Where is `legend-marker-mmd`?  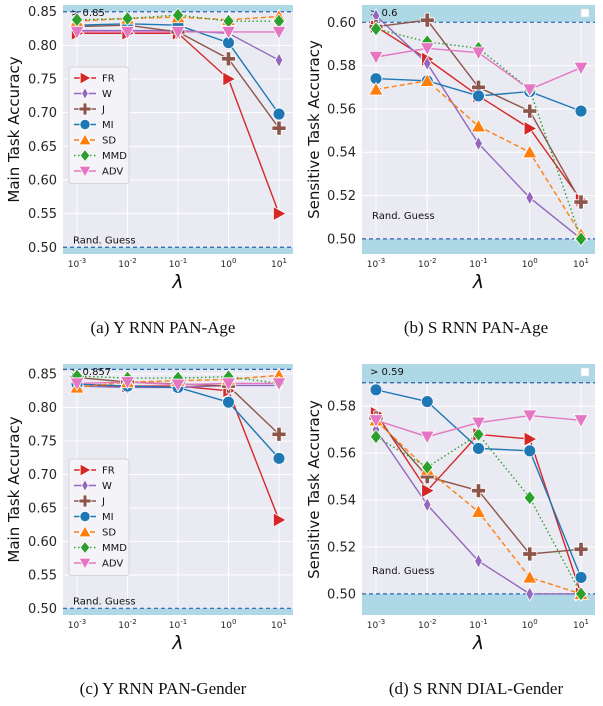 legend-marker-mmd is located at coordinates (85, 155).